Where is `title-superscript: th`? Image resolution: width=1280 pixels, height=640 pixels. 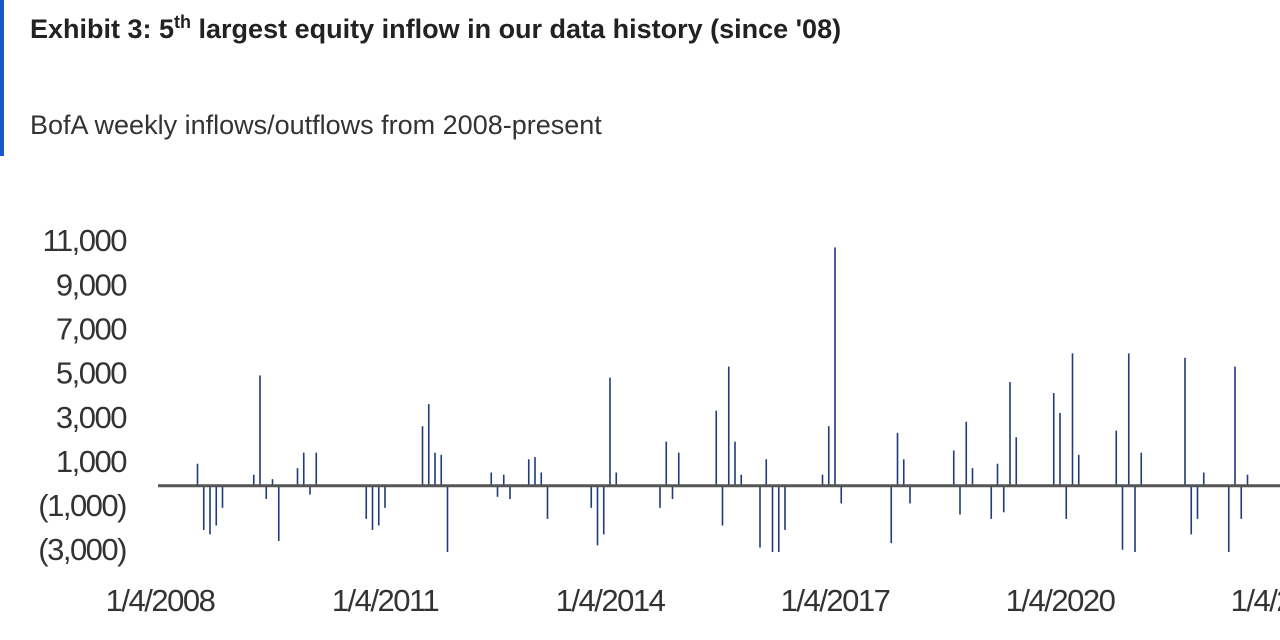 title-superscript: th is located at coordinates (183, 22).